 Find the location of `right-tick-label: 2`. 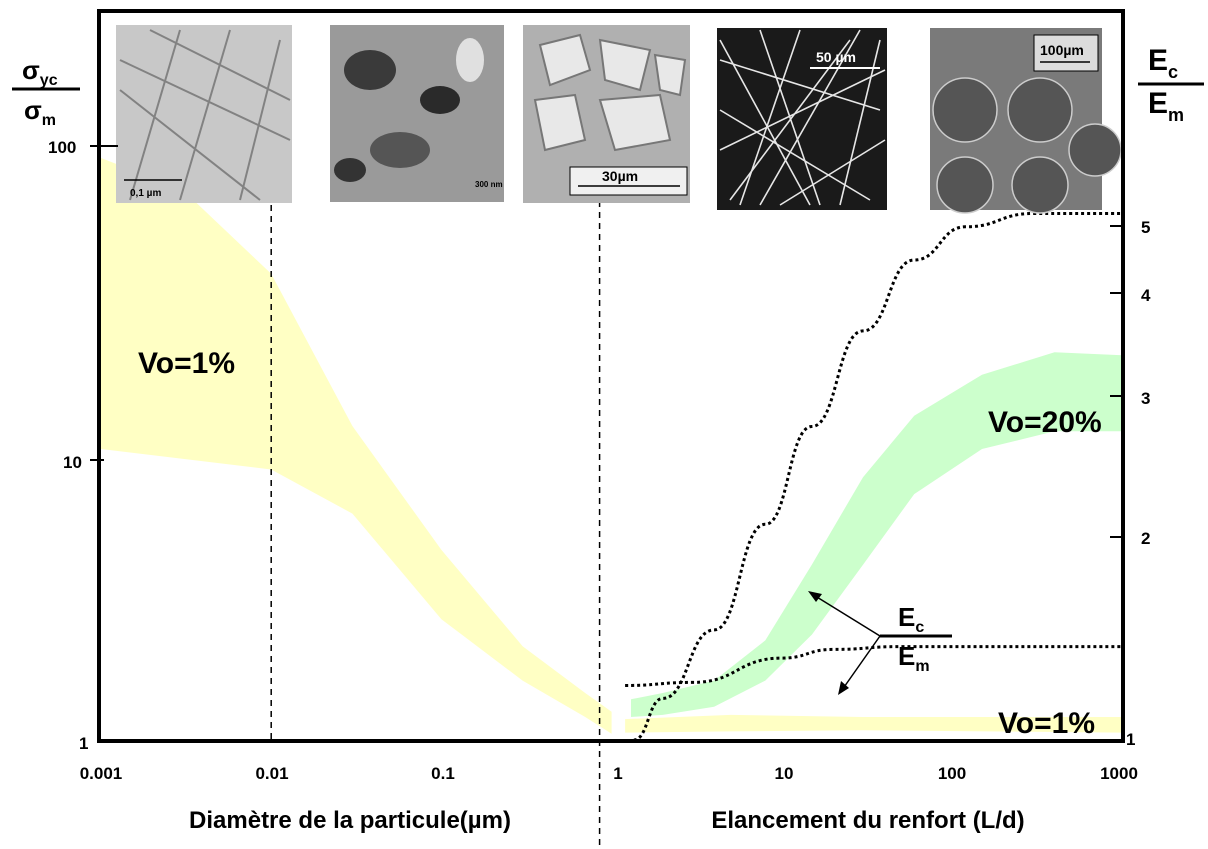

right-tick-label: 2 is located at coordinates (1145, 538).